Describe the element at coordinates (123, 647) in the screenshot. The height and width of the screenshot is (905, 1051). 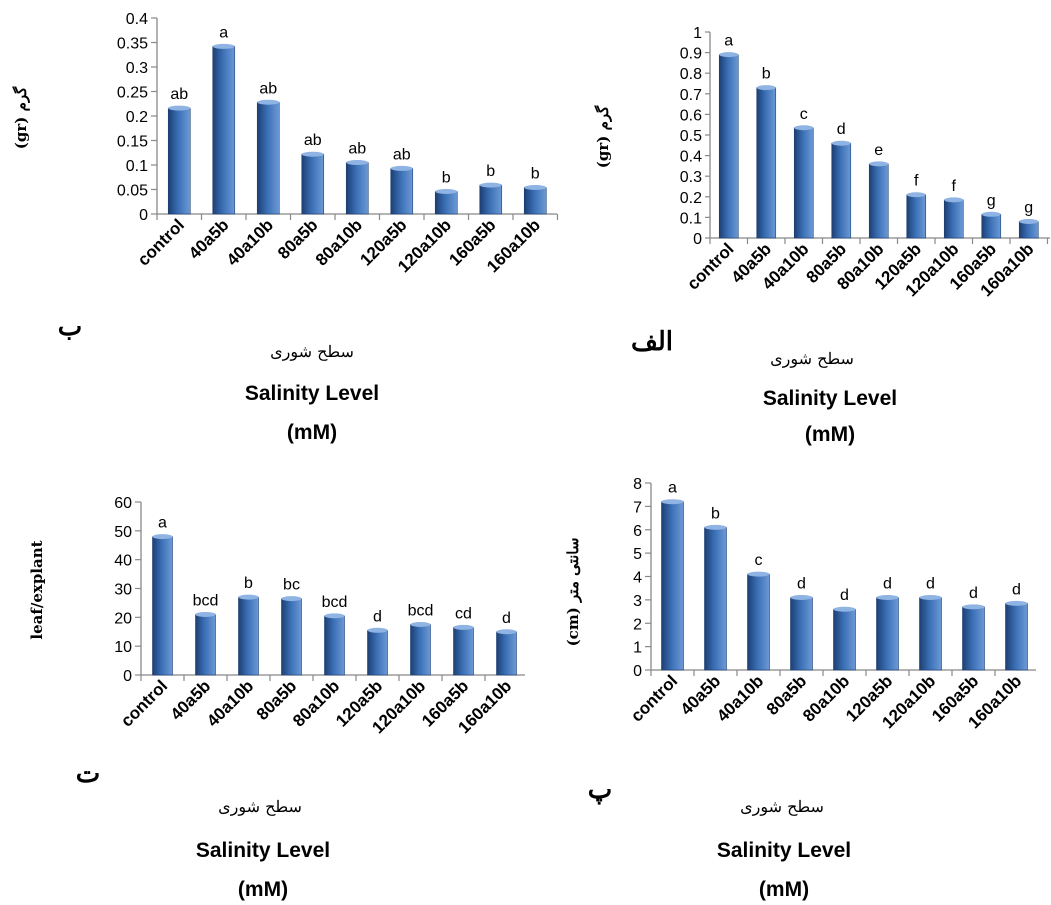
I see `y-tick-label: 10` at that location.